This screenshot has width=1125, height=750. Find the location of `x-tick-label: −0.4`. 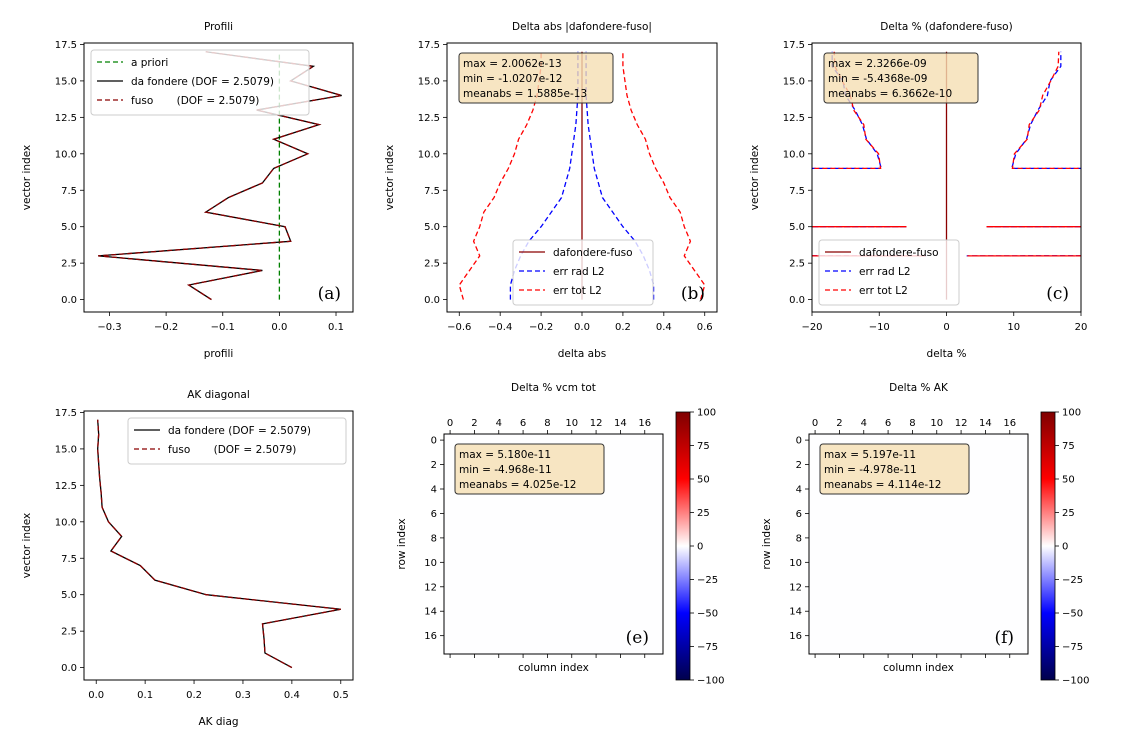

x-tick-label: −0.4 is located at coordinates (500, 327).